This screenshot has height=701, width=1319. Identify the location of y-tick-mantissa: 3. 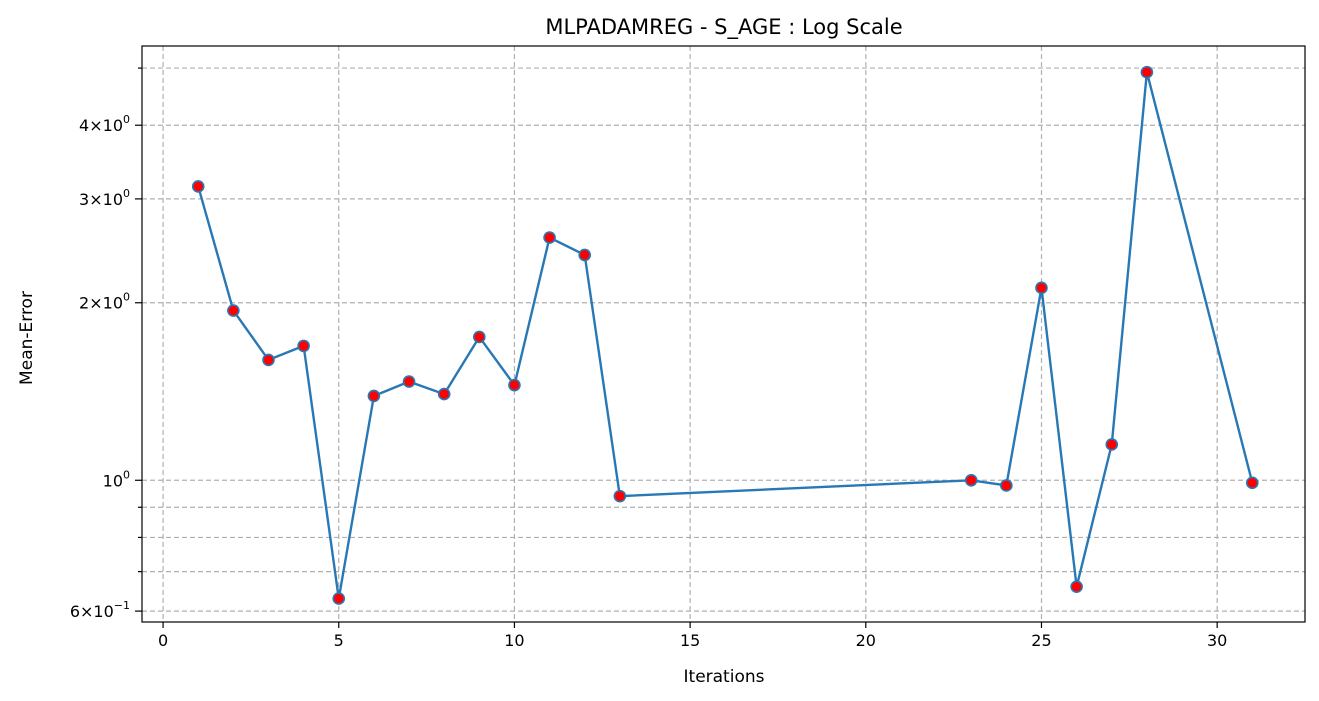
(84, 199).